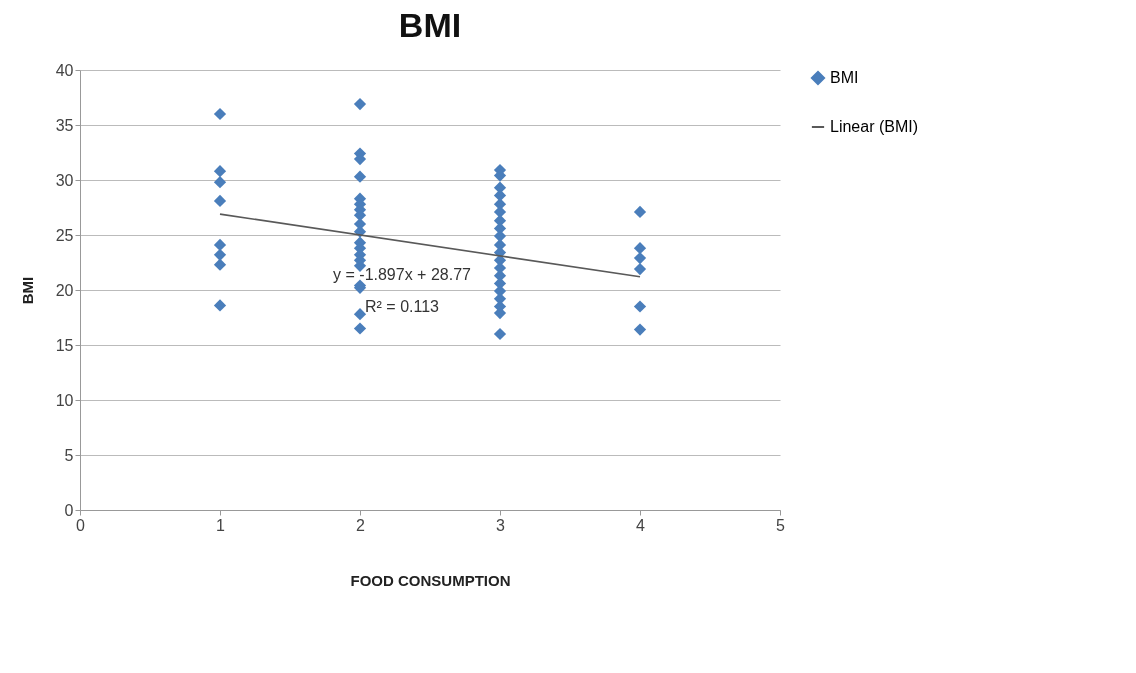 The height and width of the screenshot is (673, 1136). I want to click on chart-title: BMI, so click(430, 25).